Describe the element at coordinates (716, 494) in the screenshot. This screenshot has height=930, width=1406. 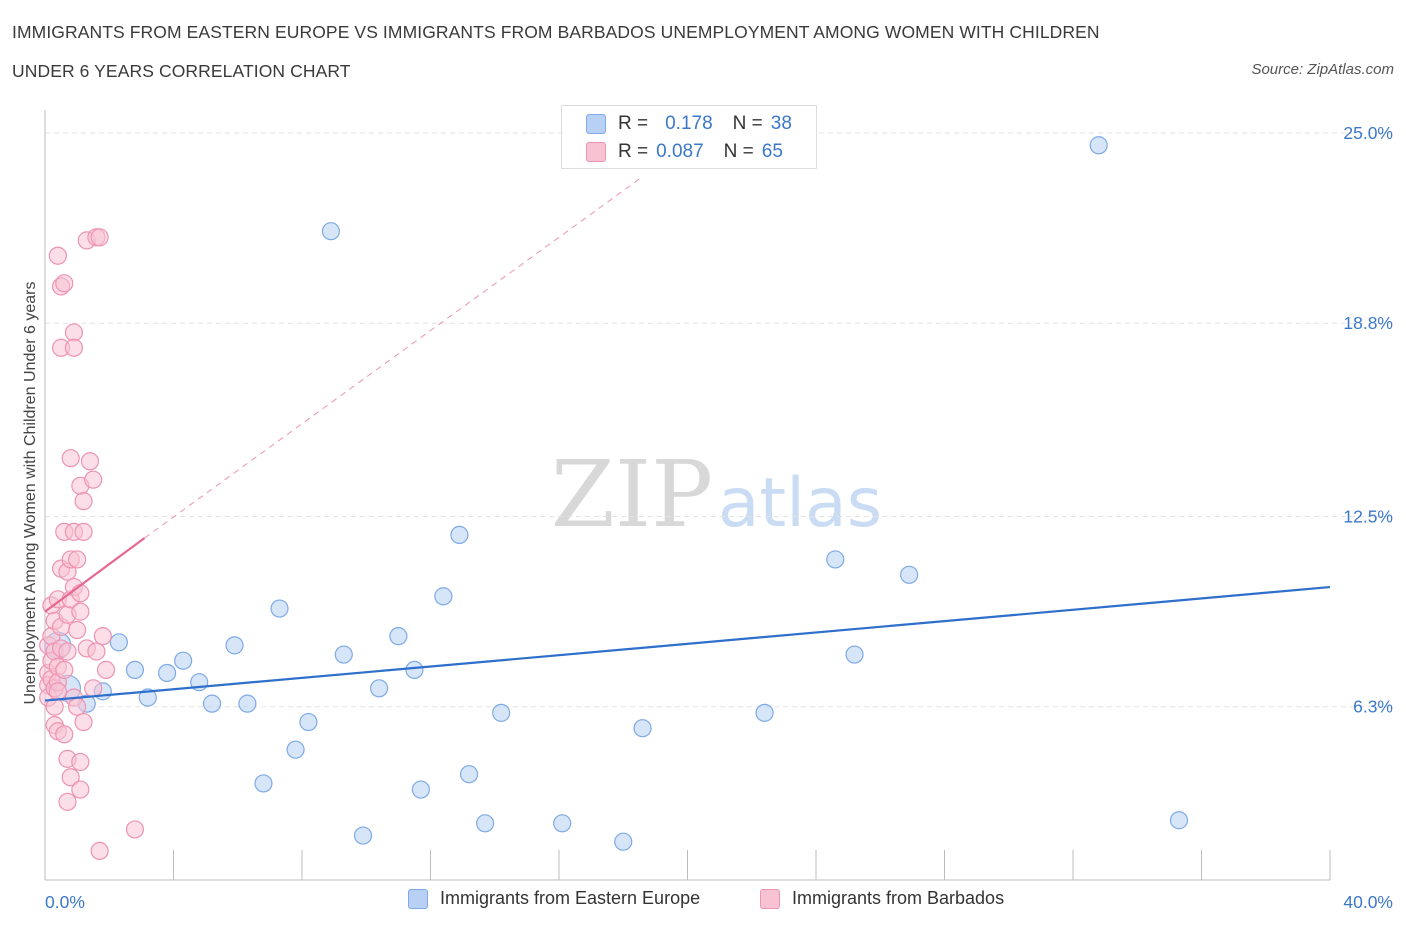
I see `watermark: ZIP atlas` at that location.